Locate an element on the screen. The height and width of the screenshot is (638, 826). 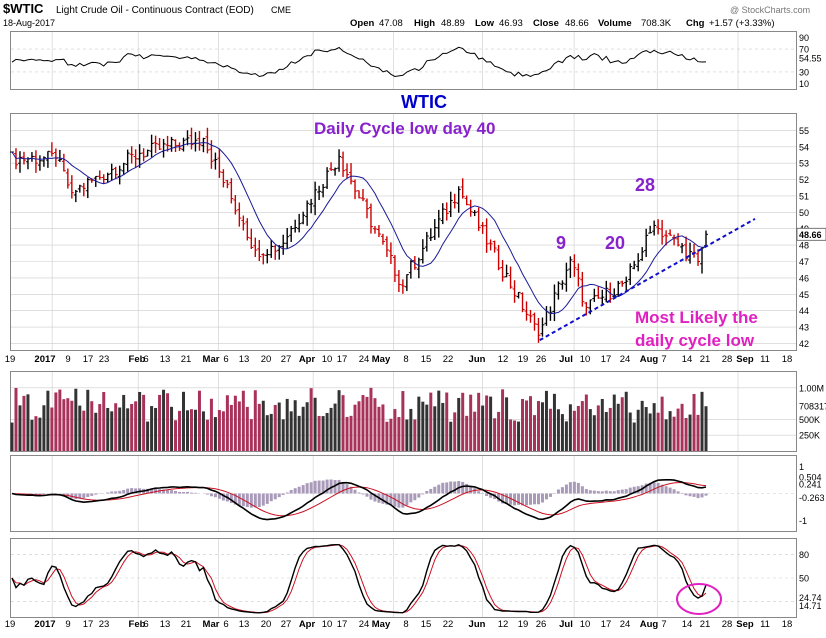
y-tick-label: 50 is located at coordinates (804, 579).